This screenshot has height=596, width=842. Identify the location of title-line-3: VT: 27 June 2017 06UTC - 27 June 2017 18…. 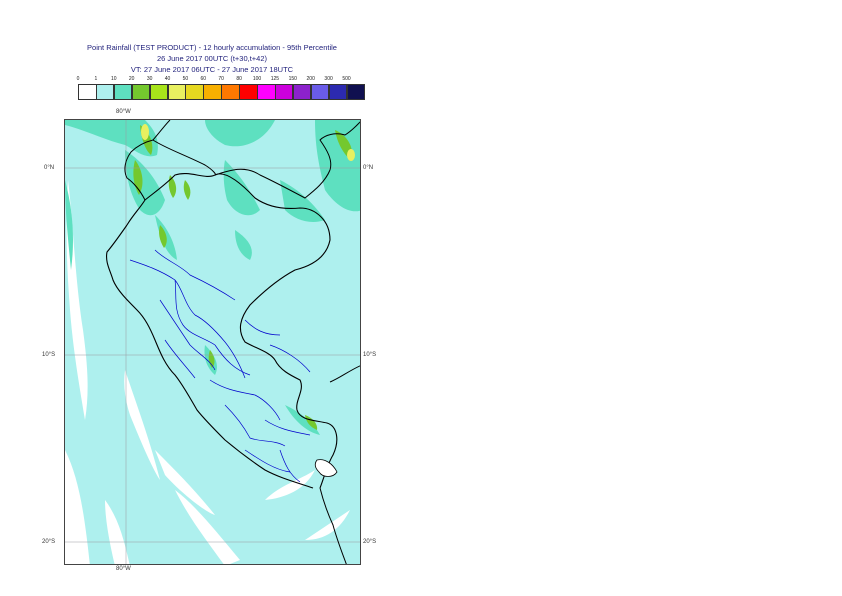
(212, 69).